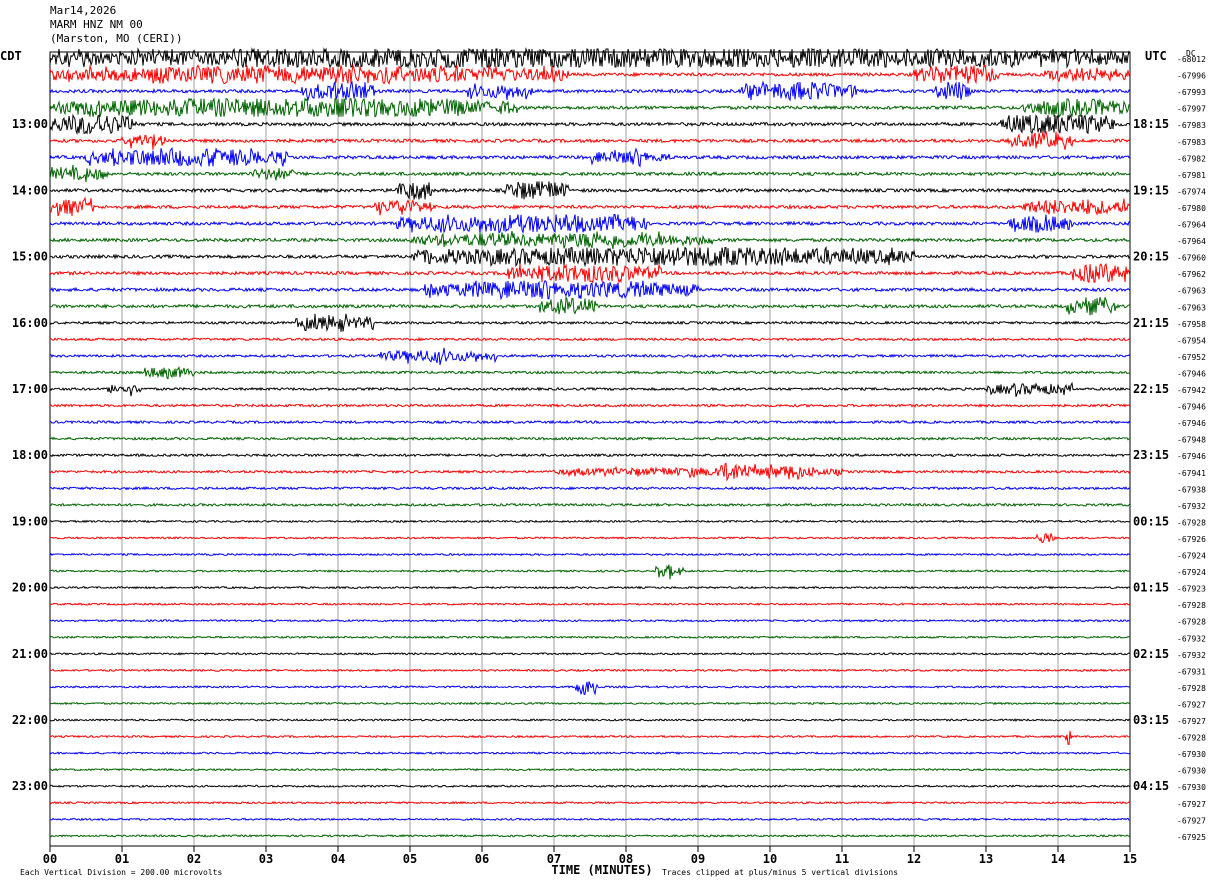  What do you see at coordinates (83, 10) in the screenshot?
I see `chart-date: Mar14,2026` at bounding box center [83, 10].